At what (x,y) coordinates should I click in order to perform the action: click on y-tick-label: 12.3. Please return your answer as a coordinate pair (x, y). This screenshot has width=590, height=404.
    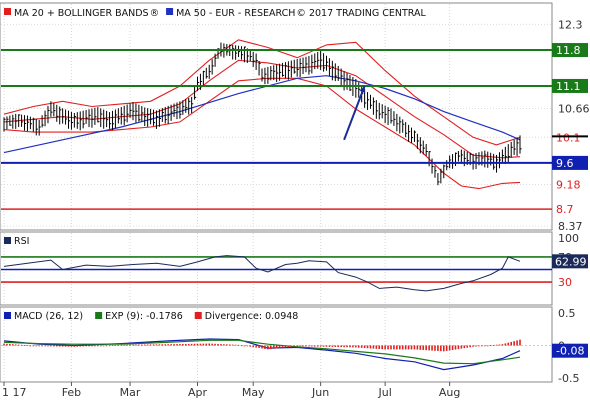
    Looking at the image, I should click on (570, 24).